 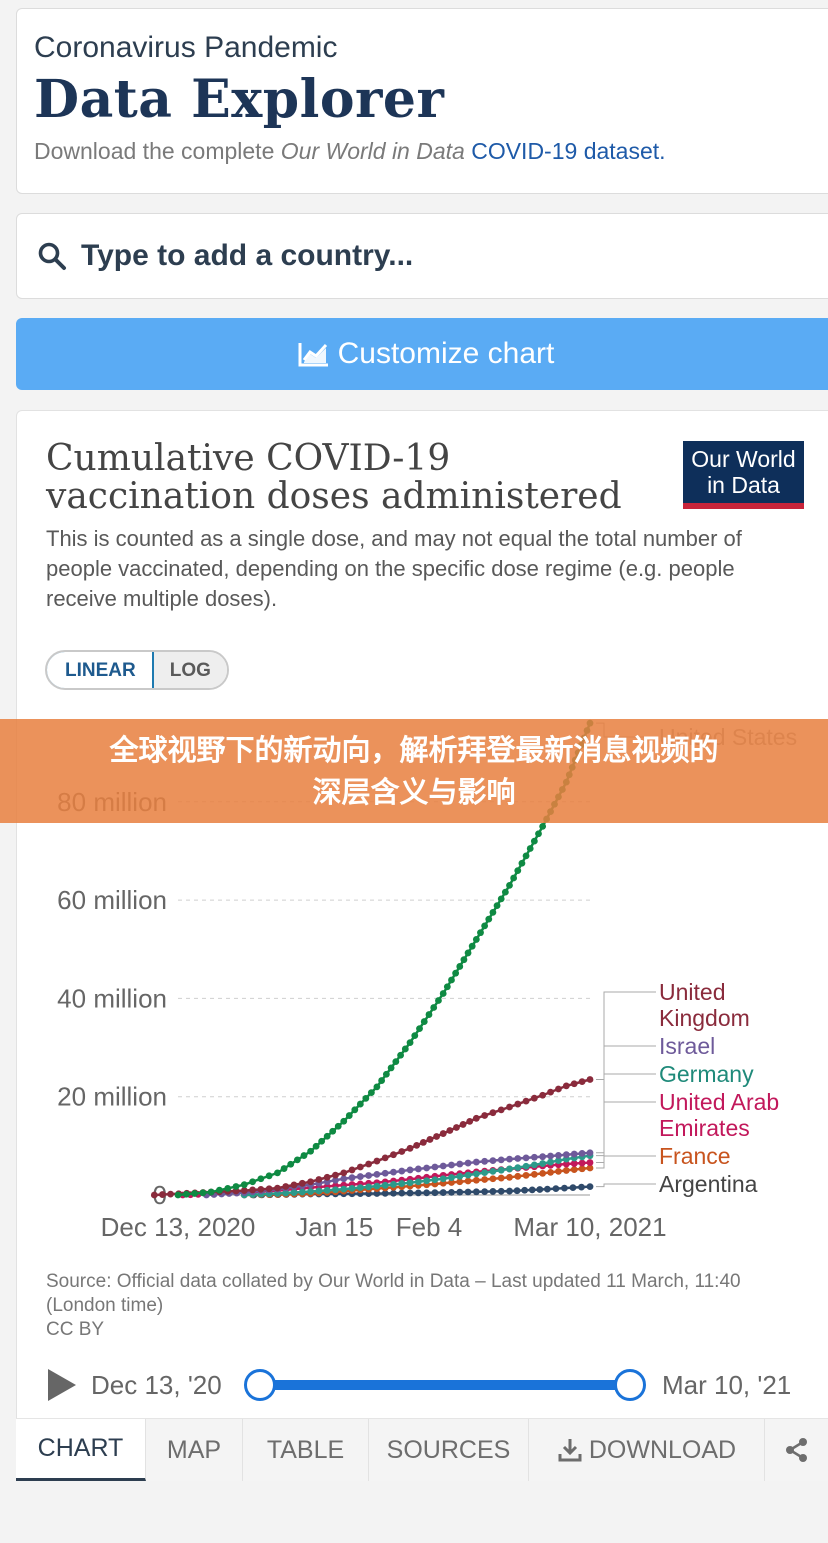 I want to click on tab-download: DOWNLOAD, so click(x=647, y=1450).